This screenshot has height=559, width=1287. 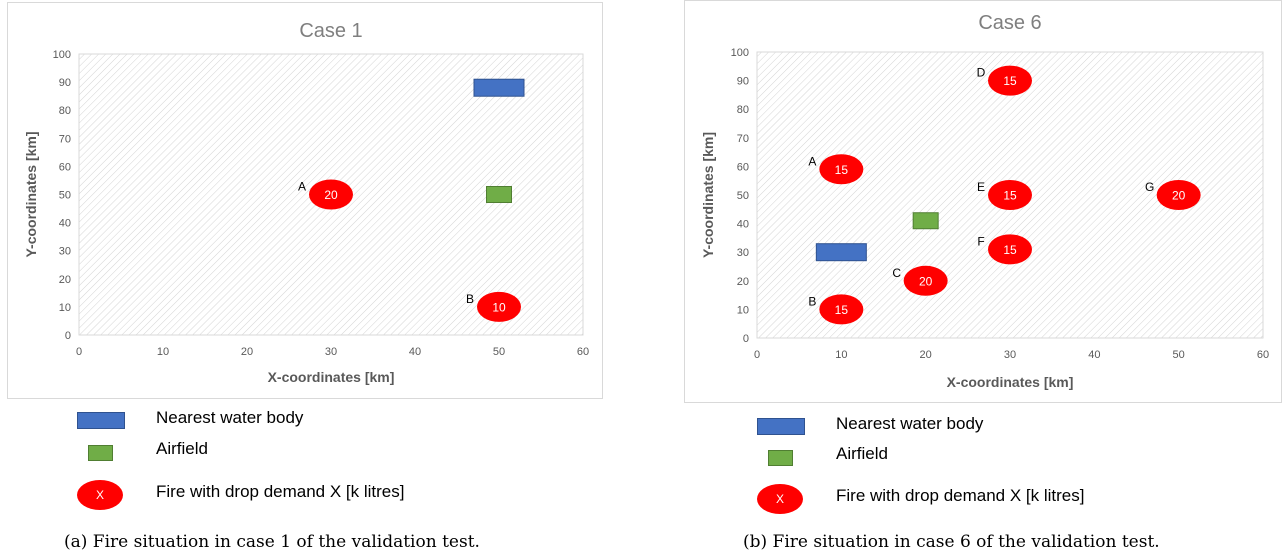 What do you see at coordinates (330, 31) in the screenshot?
I see `chart-title: Case 1` at bounding box center [330, 31].